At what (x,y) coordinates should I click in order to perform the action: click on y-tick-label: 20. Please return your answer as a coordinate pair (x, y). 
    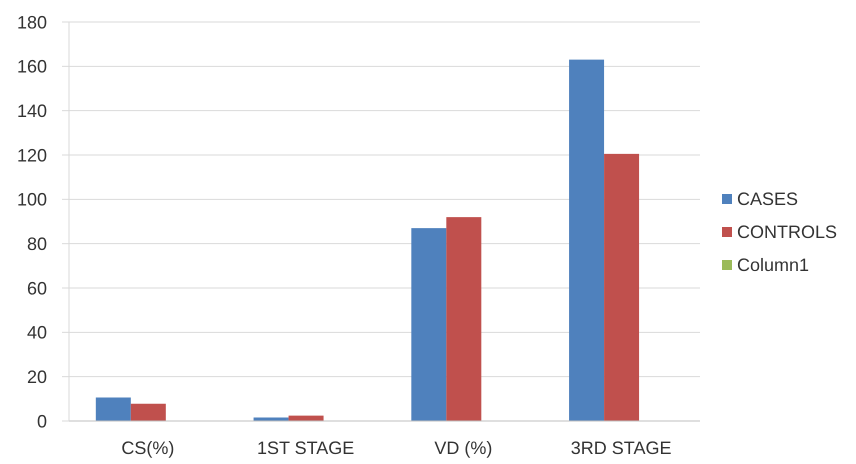
    Looking at the image, I should click on (36, 377).